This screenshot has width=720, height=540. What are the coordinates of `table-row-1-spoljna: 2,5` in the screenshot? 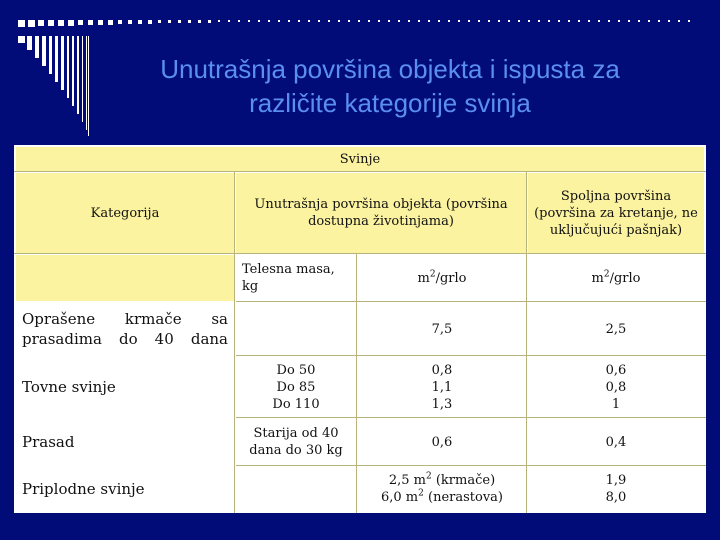 It's located at (616, 329).